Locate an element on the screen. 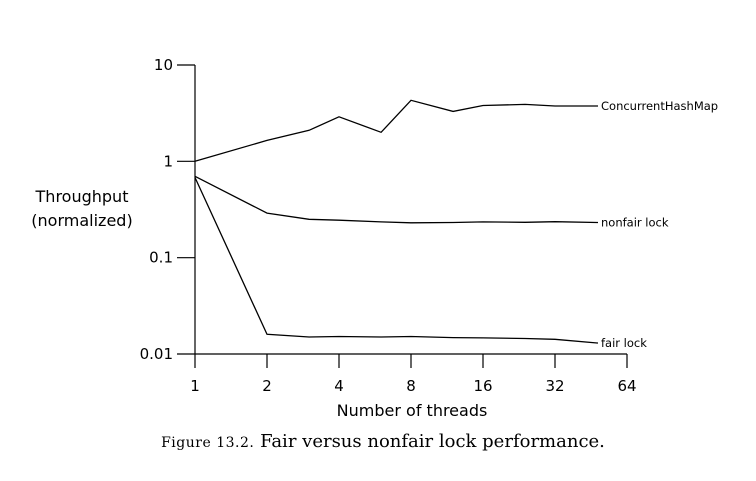 The width and height of the screenshot is (756, 481). figure-caption-text: Fair versus nonfair lock performance. is located at coordinates (432, 441).